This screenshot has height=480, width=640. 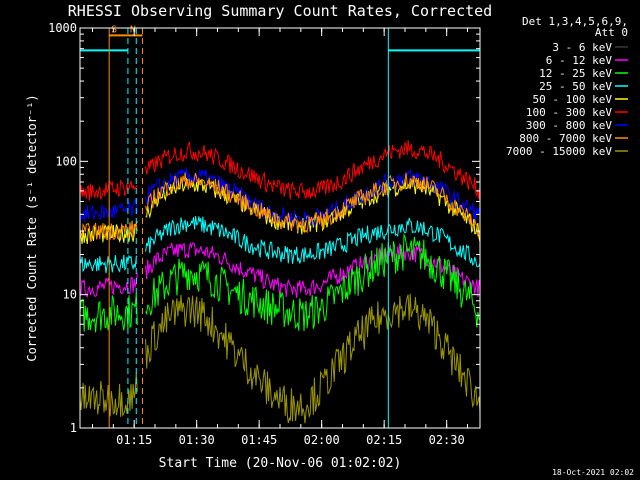 What do you see at coordinates (611, 32) in the screenshot?
I see `legend-header: Att 0` at bounding box center [611, 32].